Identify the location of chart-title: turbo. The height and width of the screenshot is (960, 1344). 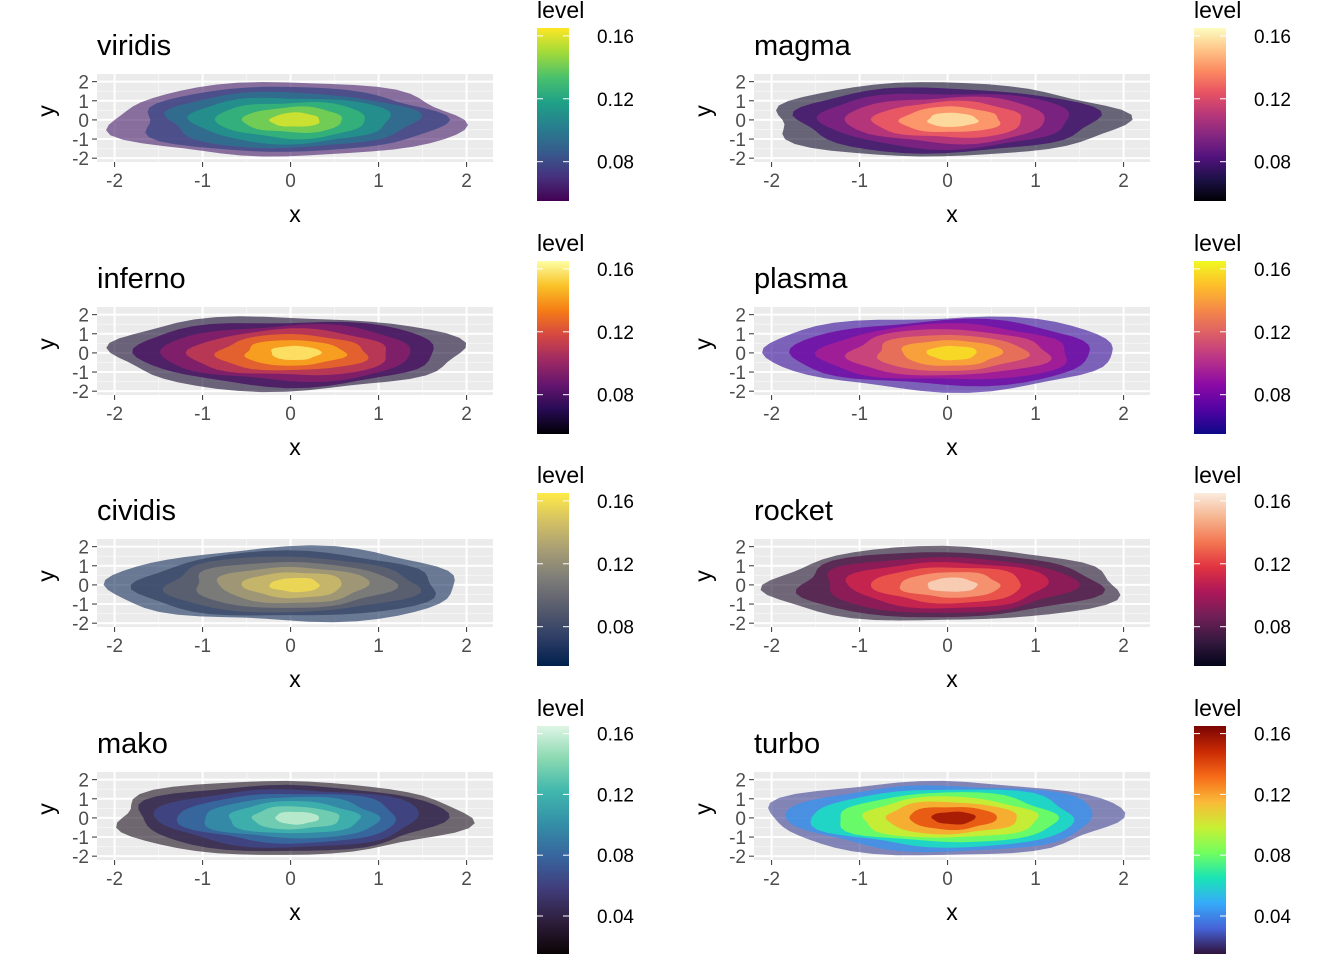
(787, 744).